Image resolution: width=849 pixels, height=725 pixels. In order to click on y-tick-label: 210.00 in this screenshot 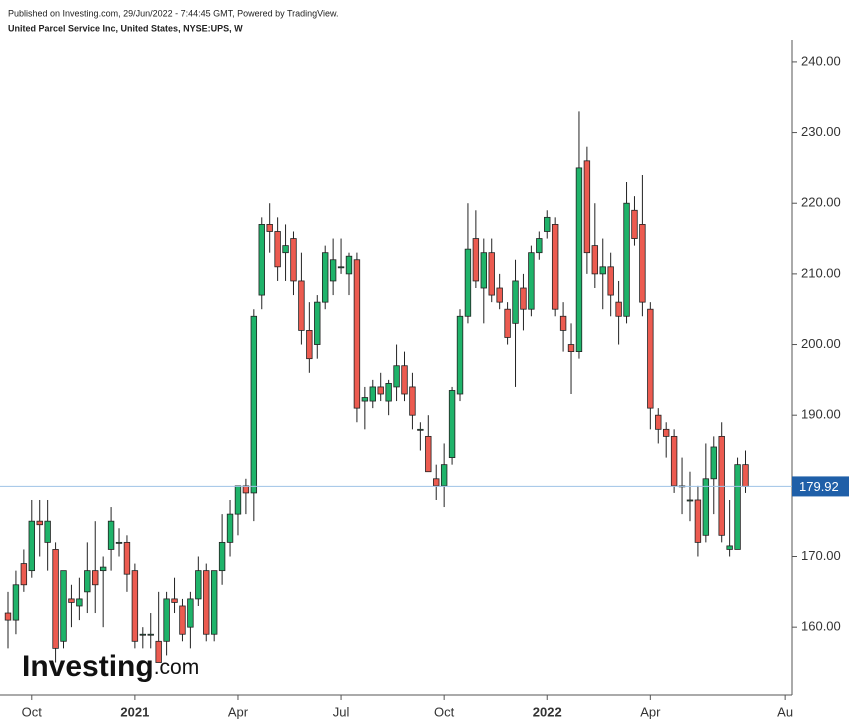, I will do `click(821, 272)`.